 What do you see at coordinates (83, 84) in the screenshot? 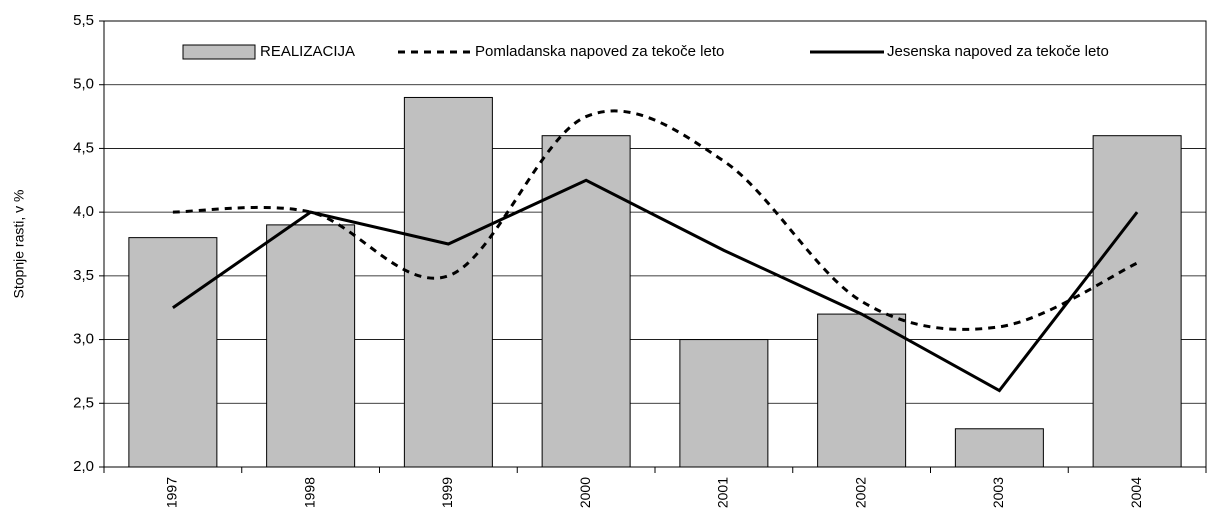
I see `y-tick-label: 5,0` at bounding box center [83, 84].